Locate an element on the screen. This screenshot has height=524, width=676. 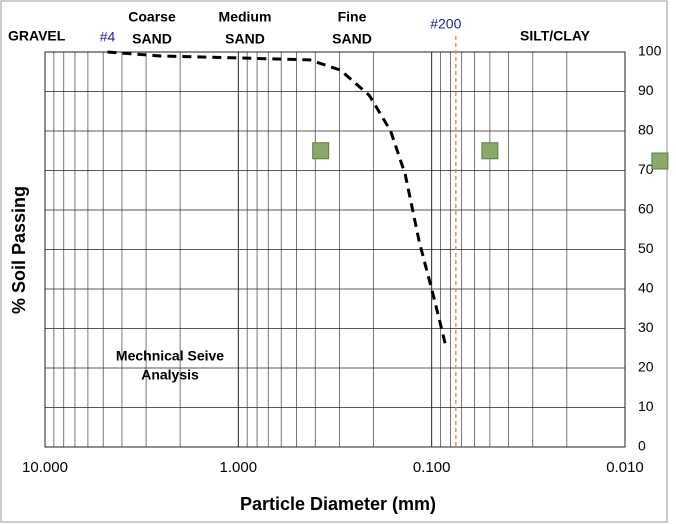
y-tick-label: 30 is located at coordinates (646, 327).